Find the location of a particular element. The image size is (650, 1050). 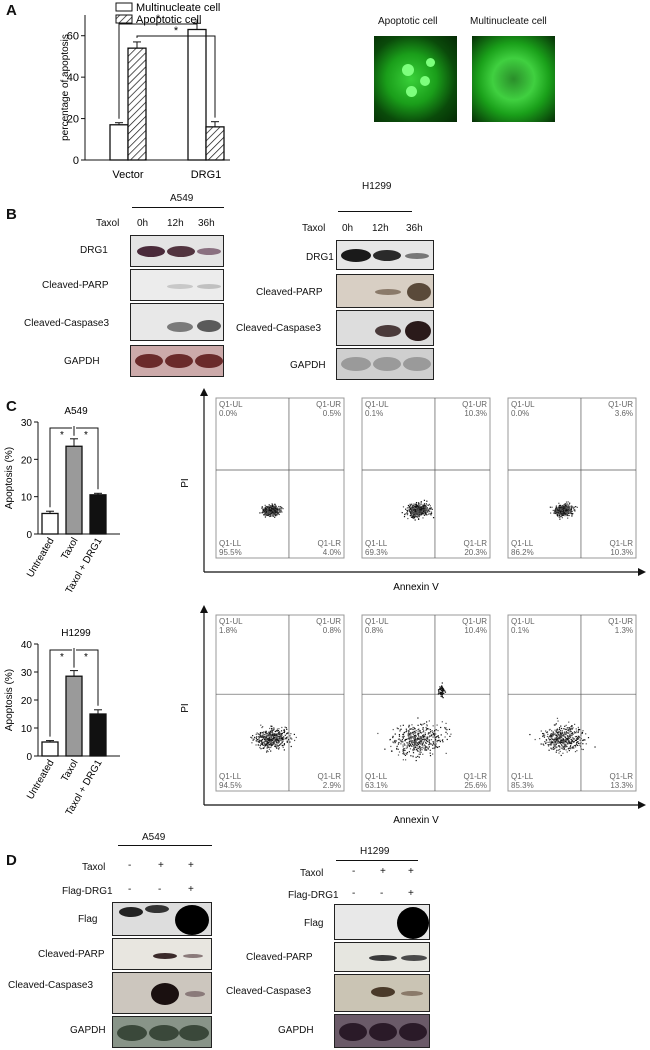

blot-d-h1299-gapdh is located at coordinates (382, 1031).